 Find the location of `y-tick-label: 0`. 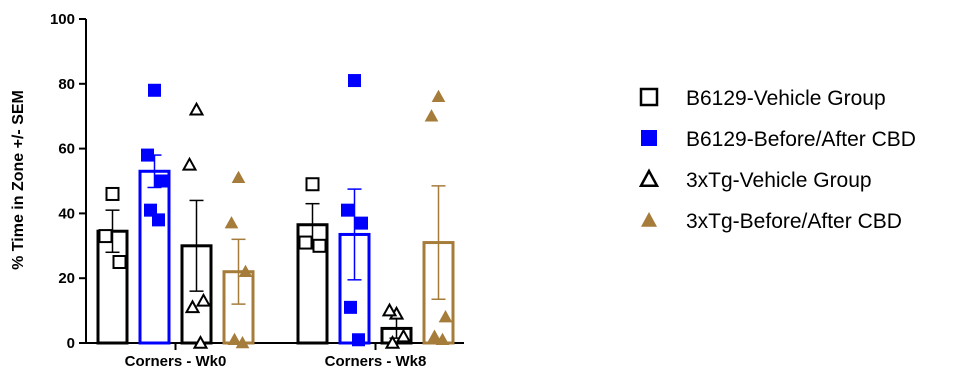

y-tick-label: 0 is located at coordinates (71, 343).